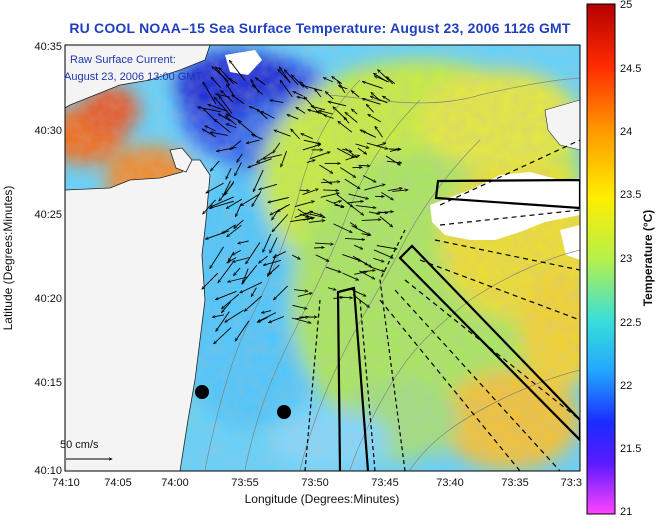  What do you see at coordinates (630, 449) in the screenshot?
I see `colorbar-tick-label: 21.5` at bounding box center [630, 449].